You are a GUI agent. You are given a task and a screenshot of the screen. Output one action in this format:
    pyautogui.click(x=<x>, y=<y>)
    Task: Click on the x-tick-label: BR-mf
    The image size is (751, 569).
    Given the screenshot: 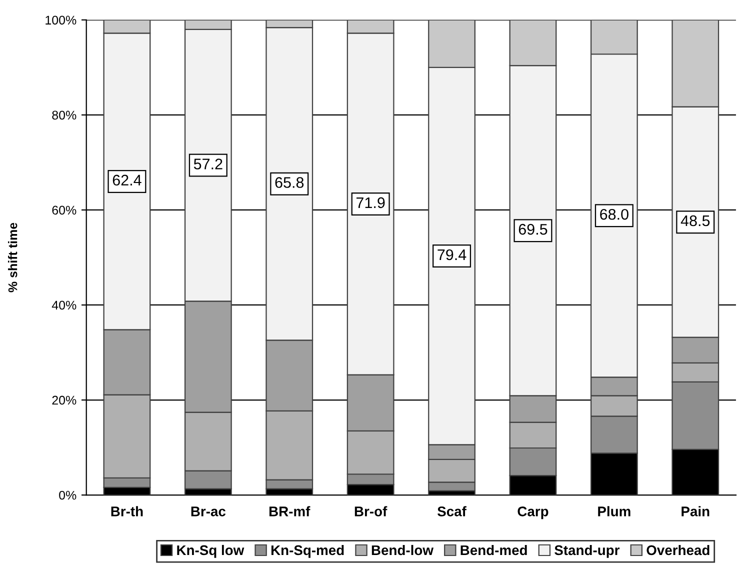 What is the action you would take?
    pyautogui.click(x=289, y=511)
    